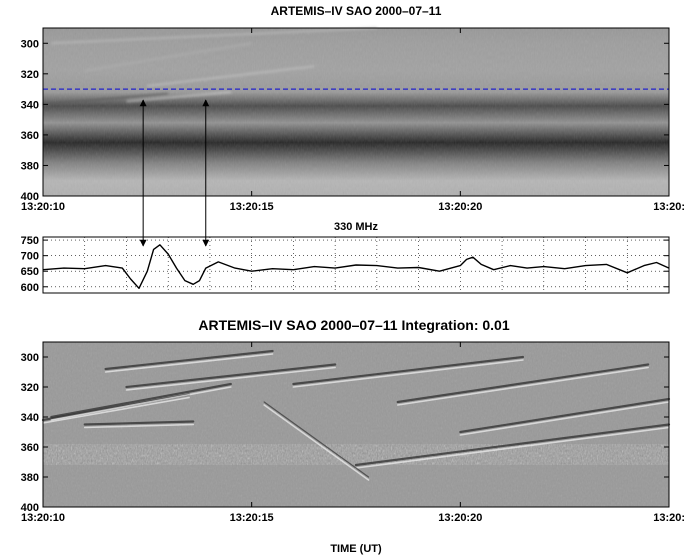  Describe the element at coordinates (30, 257) in the screenshot. I see `y-tick-label: 700` at that location.